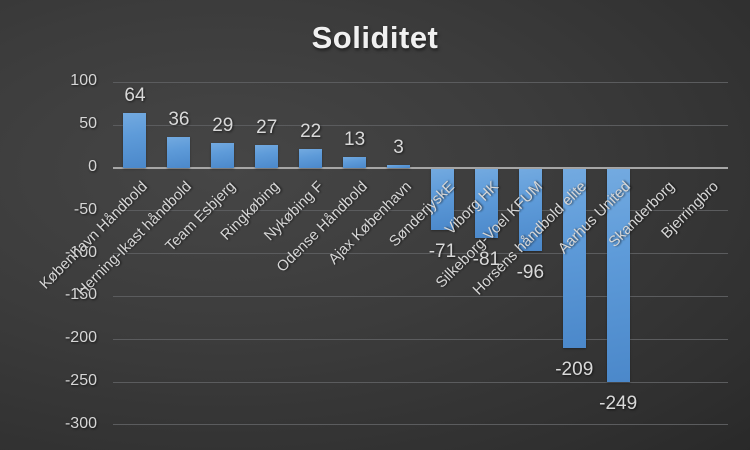  I want to click on y-axis-tick-label: -150, so click(80, 295).